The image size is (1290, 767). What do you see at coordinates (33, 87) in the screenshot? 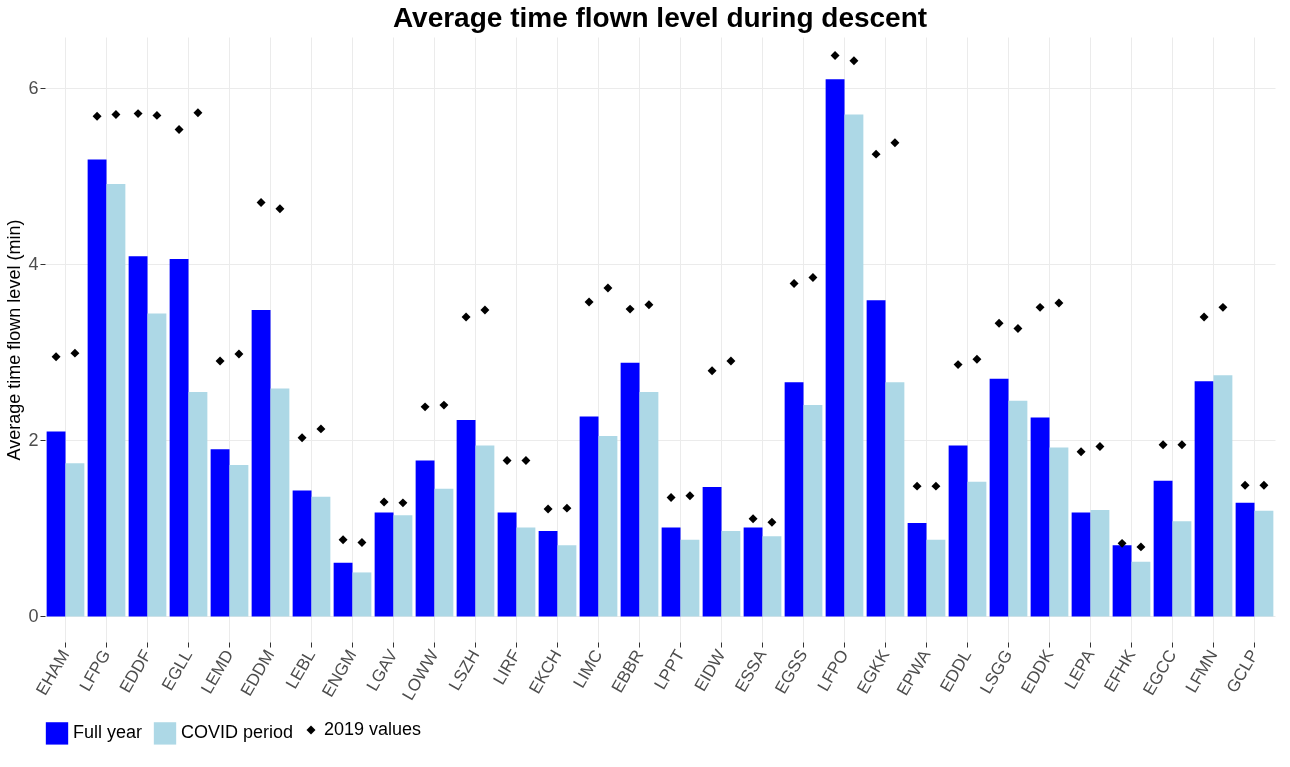
I see `y-tick-label: 6` at bounding box center [33, 87].